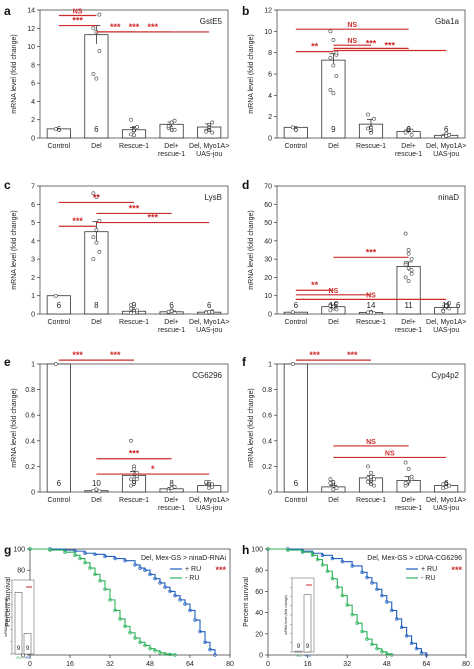 This screenshot has height=669, width=474. What do you see at coordinates (270, 96) in the screenshot?
I see `y-tick-label: 4` at bounding box center [270, 96].